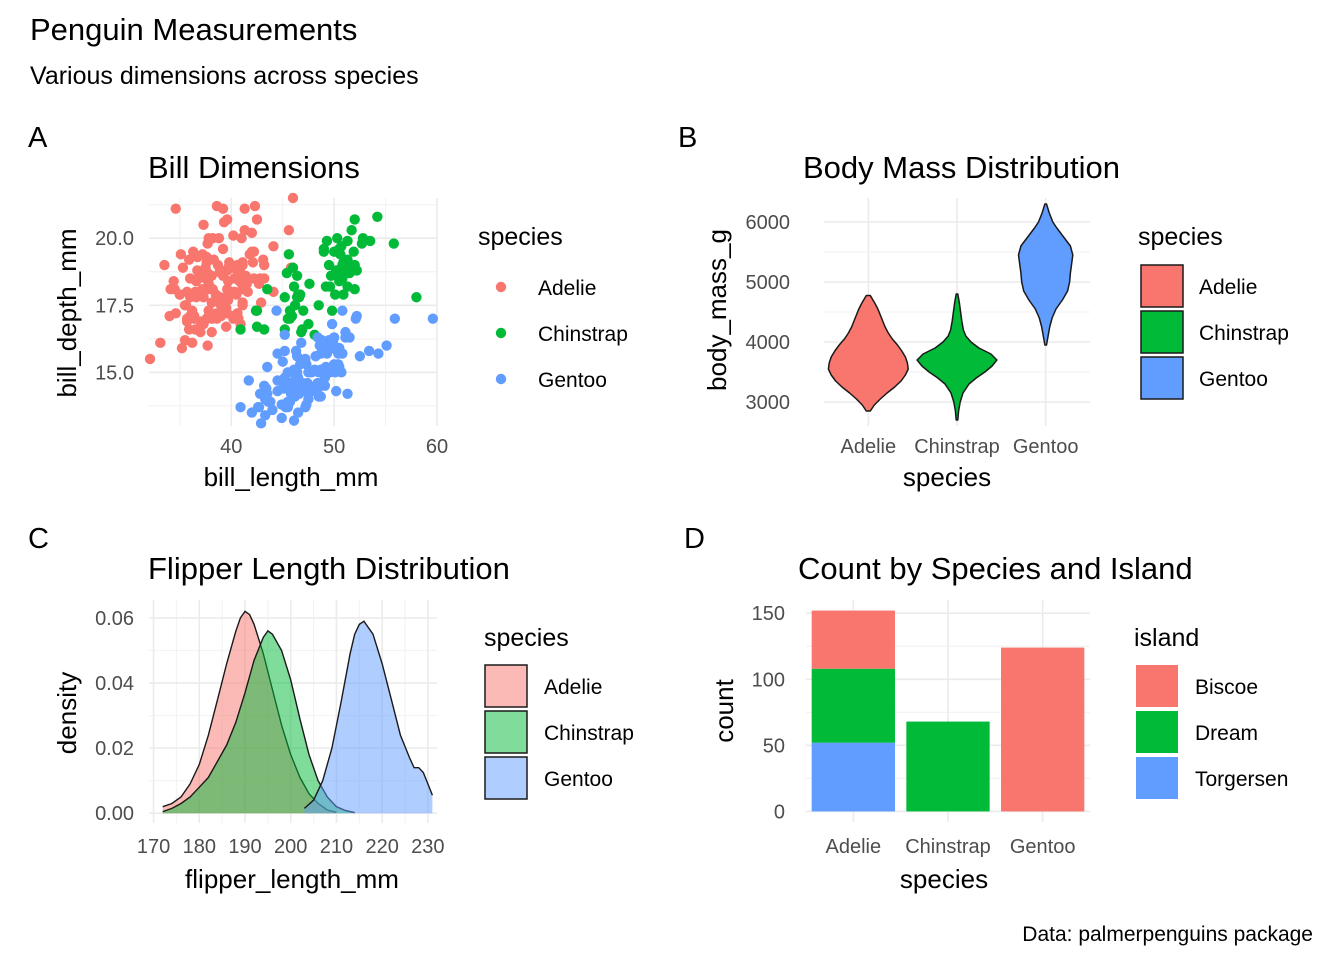 This screenshot has width=1344, height=960. Describe the element at coordinates (501, 287) in the screenshot. I see `legend-marker-adelie` at that location.